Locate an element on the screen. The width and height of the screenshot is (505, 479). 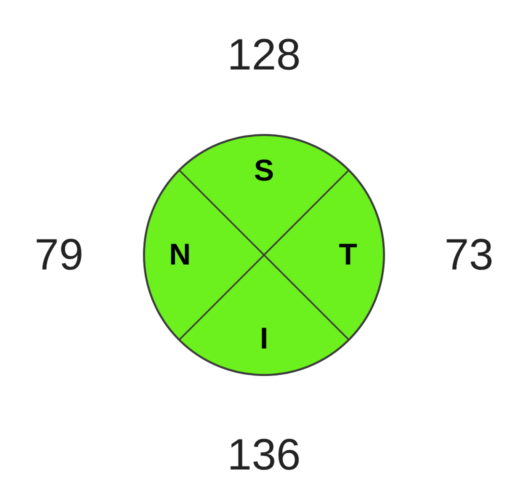
category-label: T is located at coordinates (348, 255).